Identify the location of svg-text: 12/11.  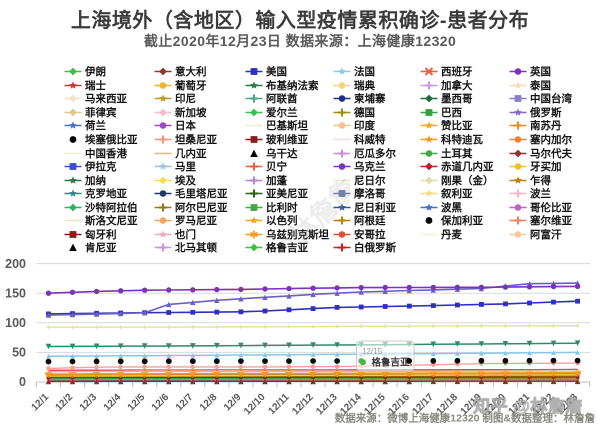
(279, 404).